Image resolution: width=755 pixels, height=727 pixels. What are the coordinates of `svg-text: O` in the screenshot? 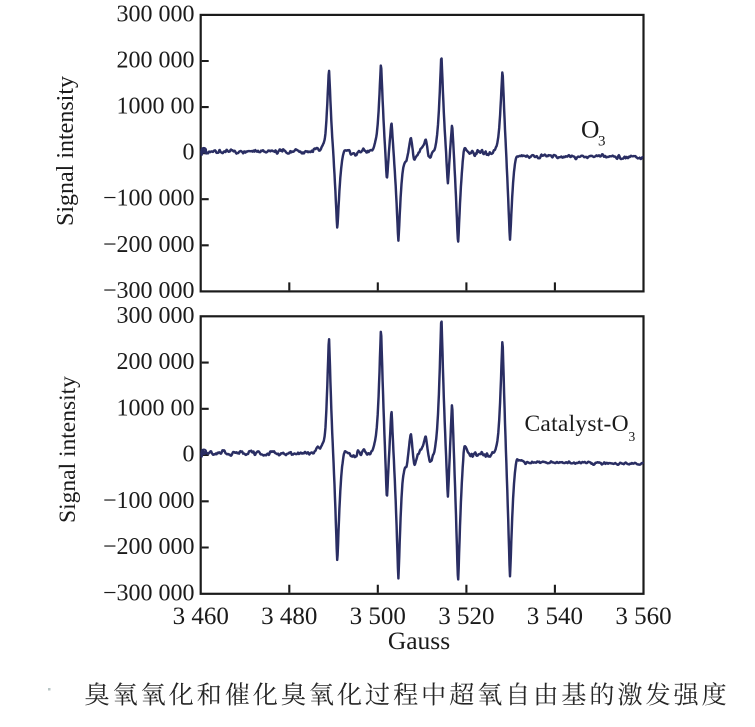 It's located at (590, 129).